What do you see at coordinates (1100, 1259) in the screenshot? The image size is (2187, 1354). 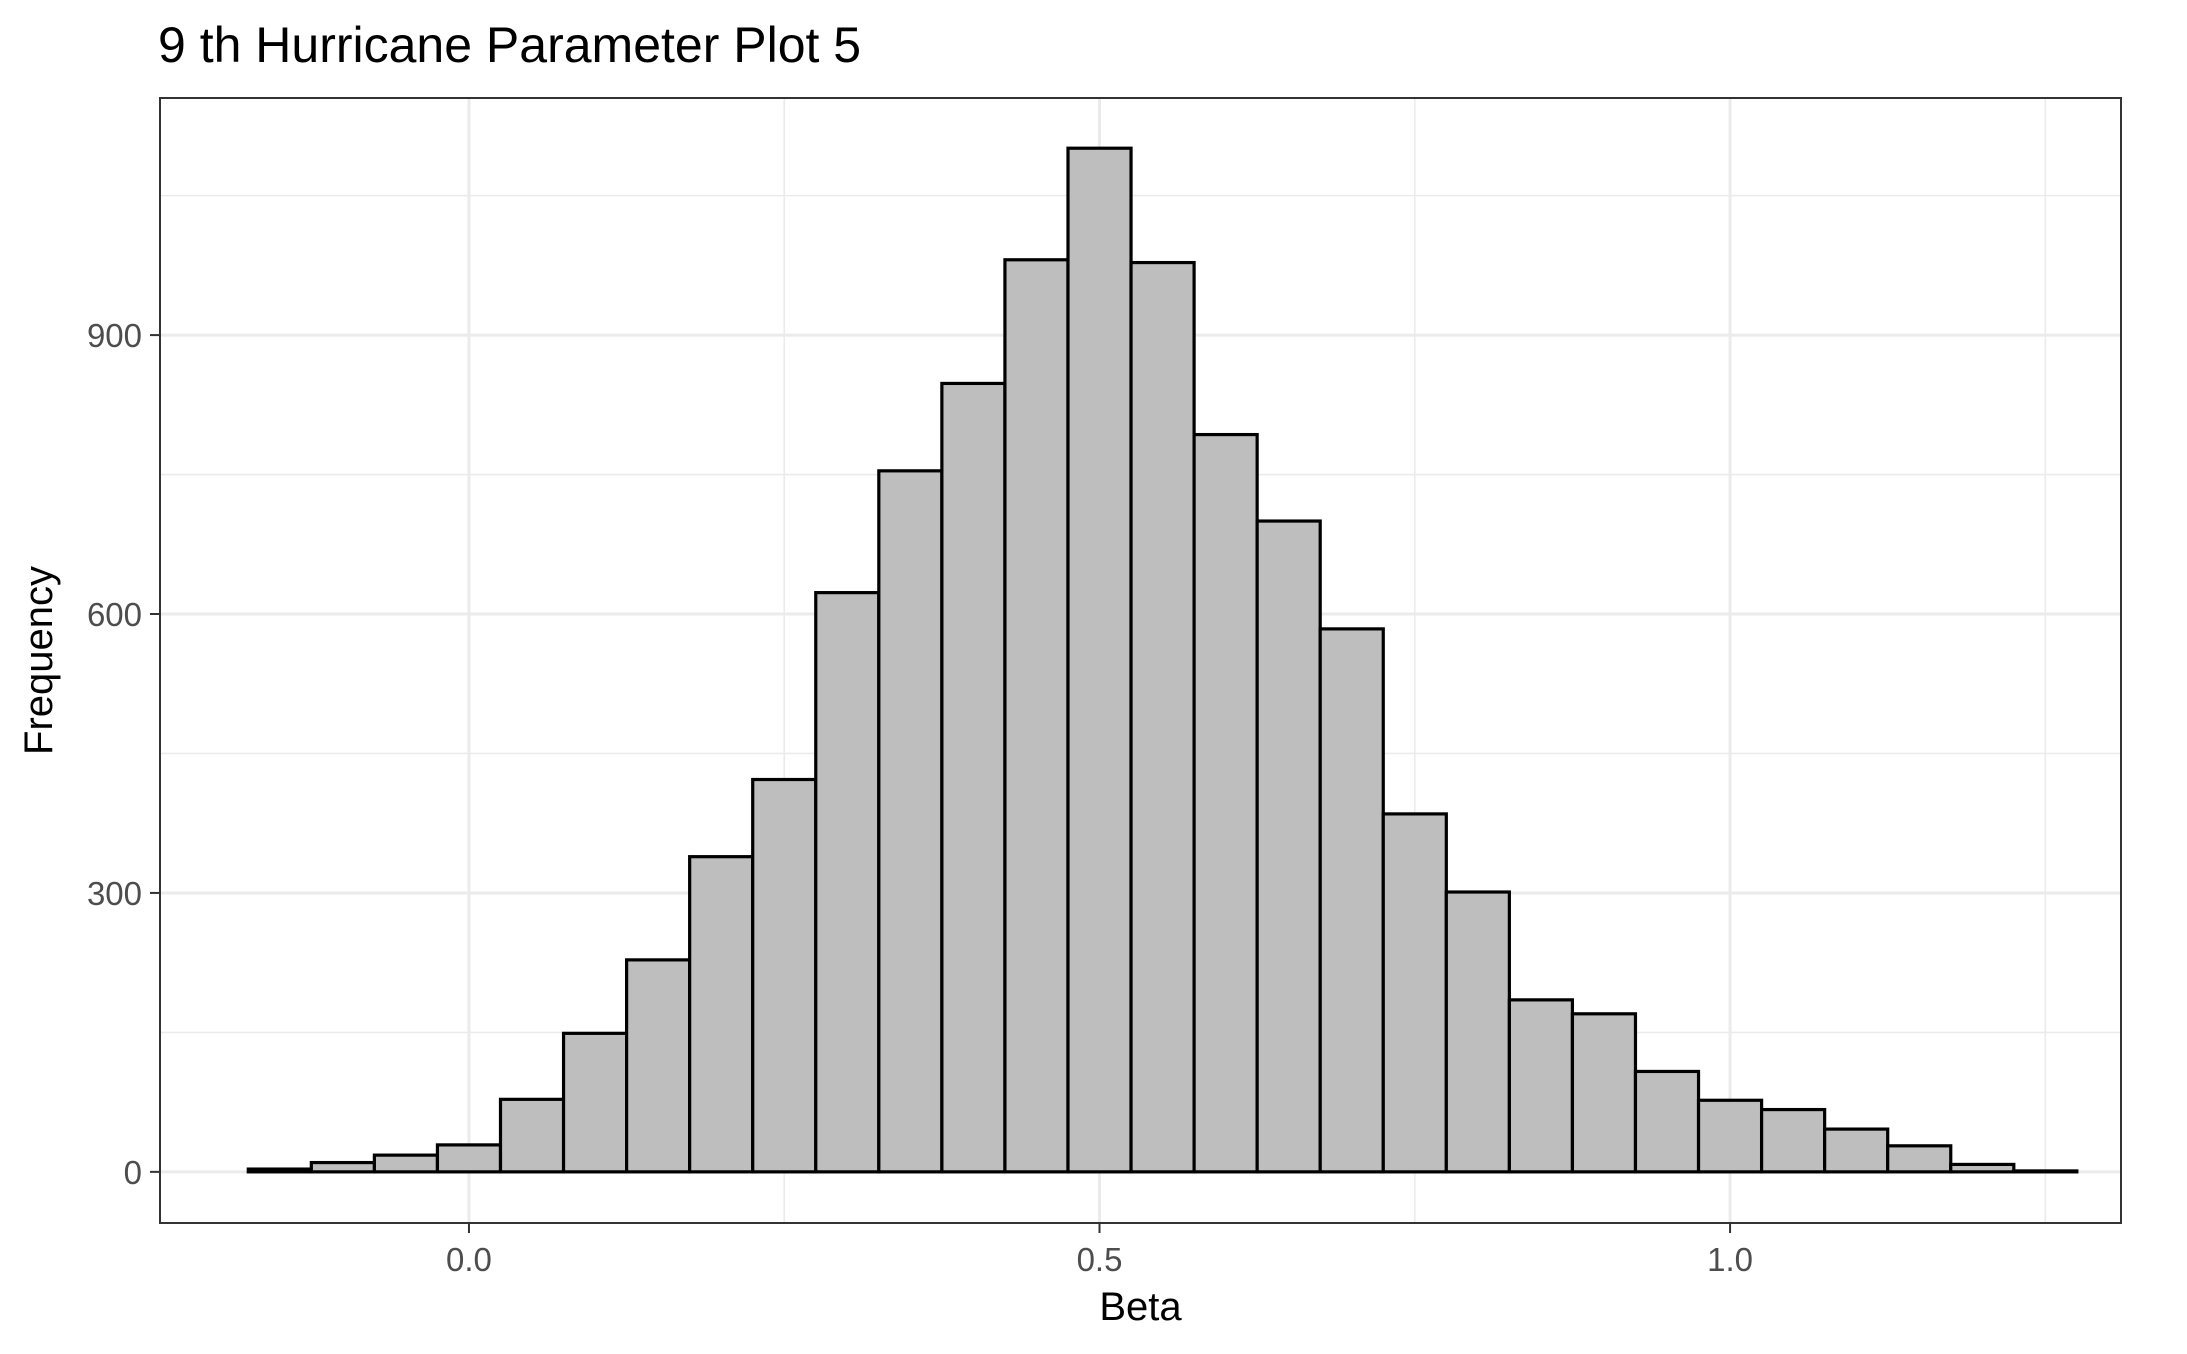 I see `x-tick-label: 0.5` at bounding box center [1100, 1259].